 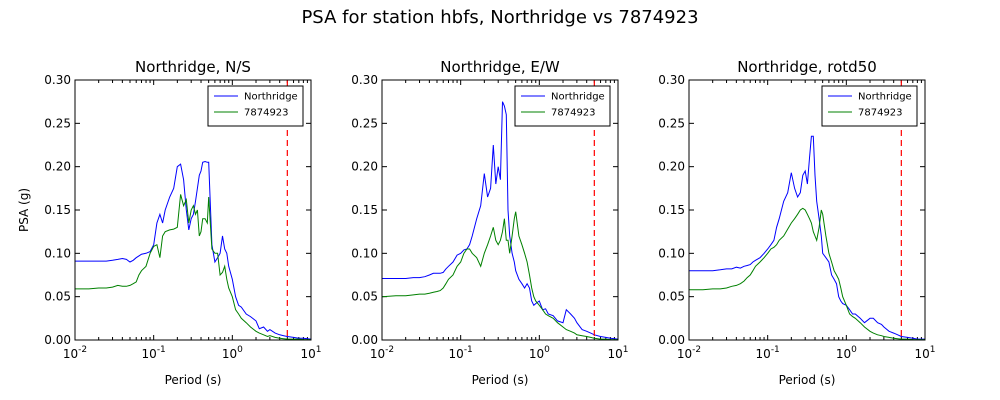 I want to click on panel-title: Northridge, N/S, so click(x=193, y=67).